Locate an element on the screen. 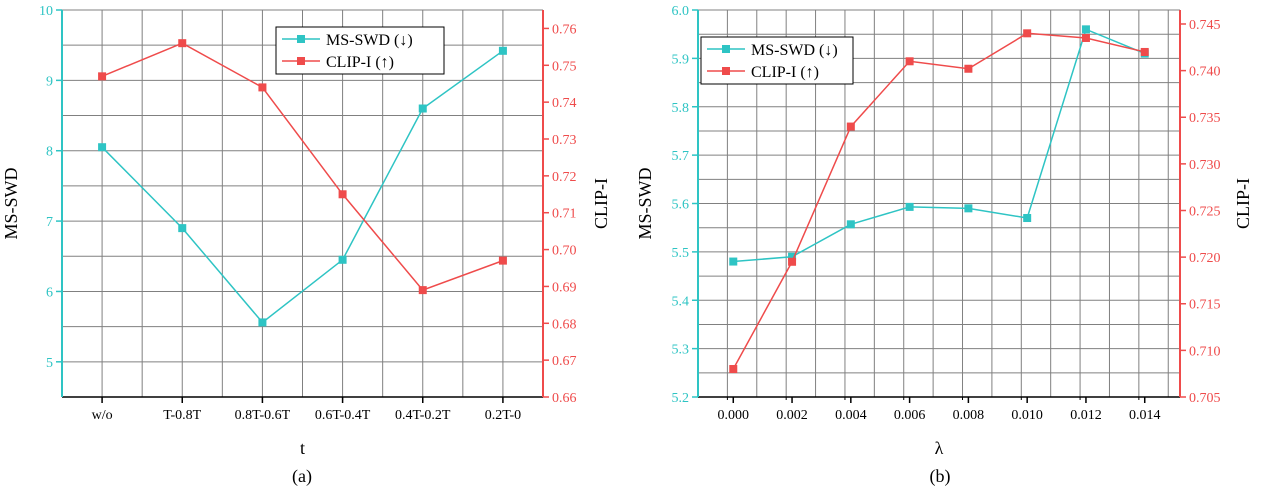  right-y-tick-label: 0.705 is located at coordinates (1205, 398).